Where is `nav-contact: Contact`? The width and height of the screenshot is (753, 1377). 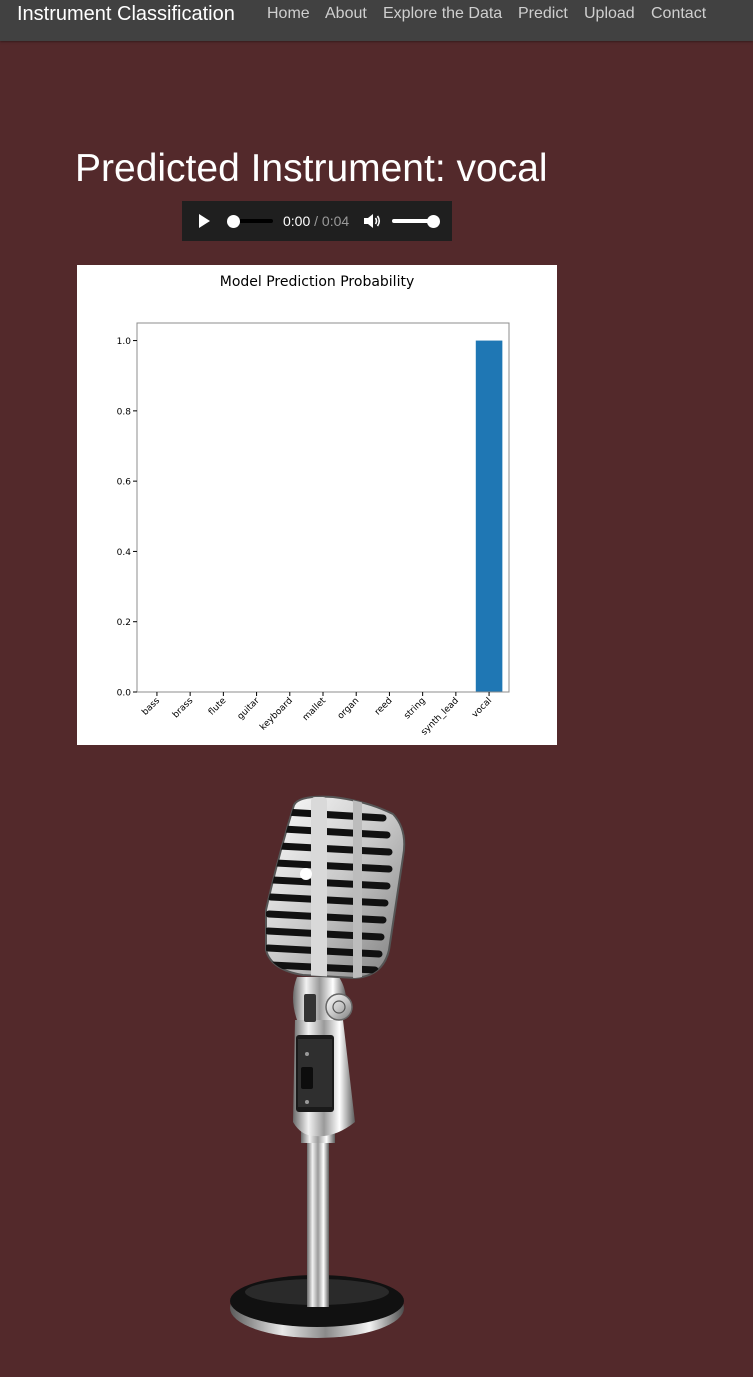
nav-contact: Contact is located at coordinates (679, 13).